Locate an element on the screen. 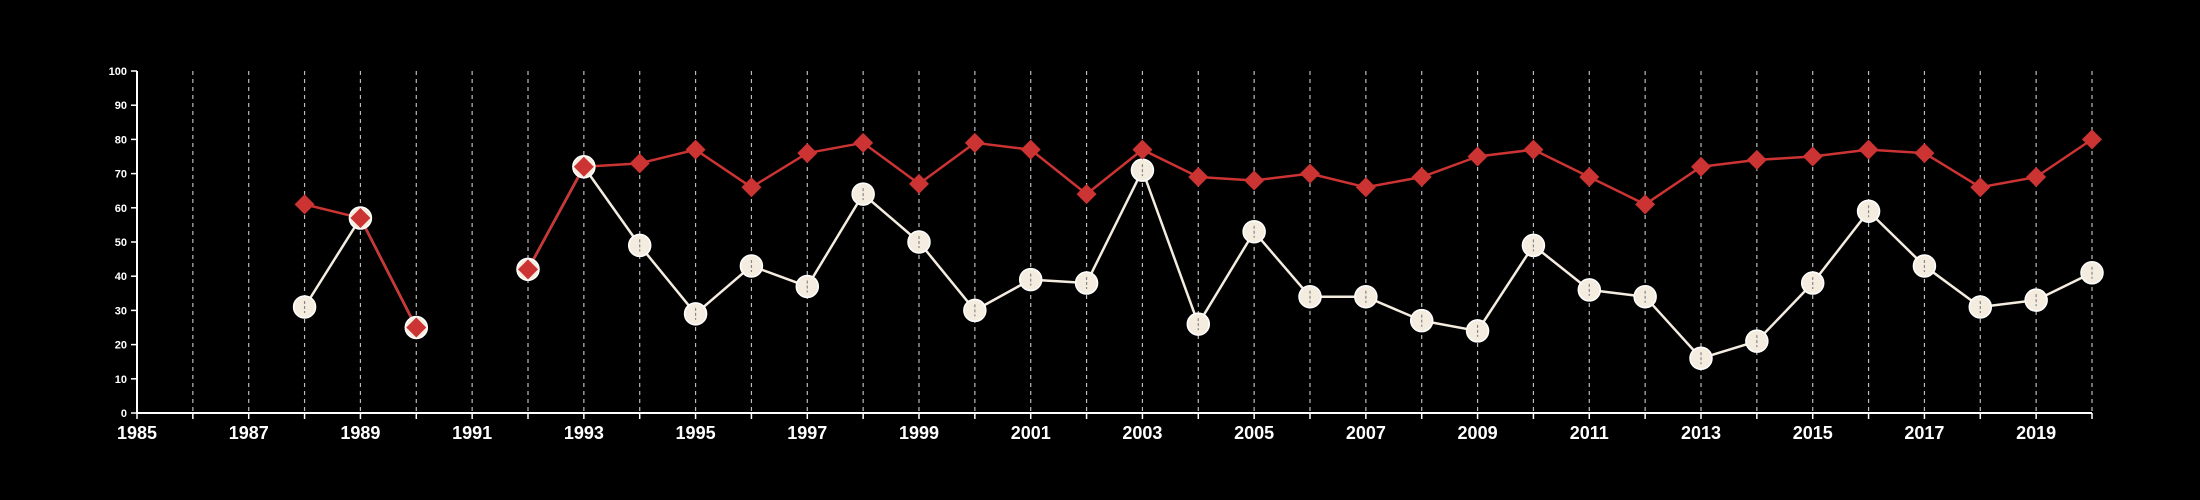 The width and height of the screenshot is (2200, 500). x-tick-label-2001: 2001 is located at coordinates (1031, 433).